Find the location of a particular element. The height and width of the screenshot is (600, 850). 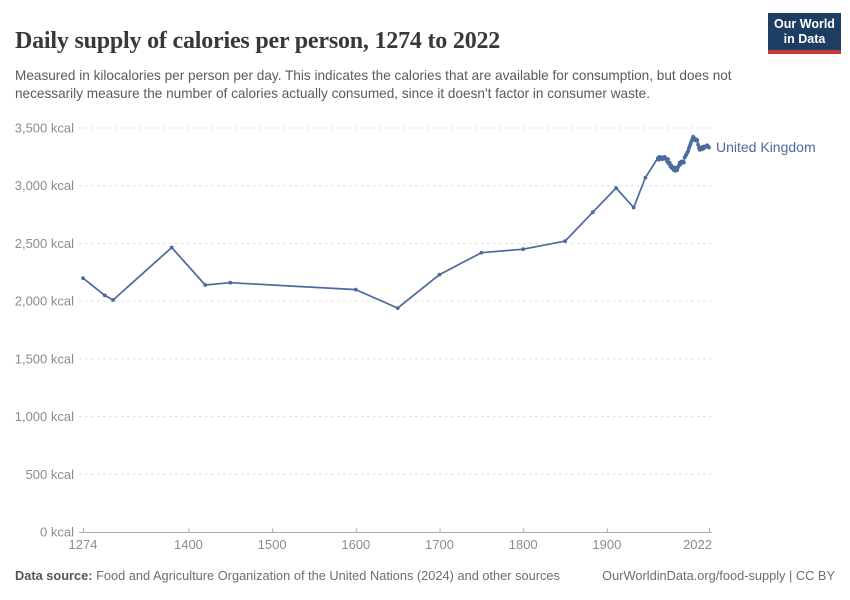

x-tick-label: 1900 is located at coordinates (606, 544).